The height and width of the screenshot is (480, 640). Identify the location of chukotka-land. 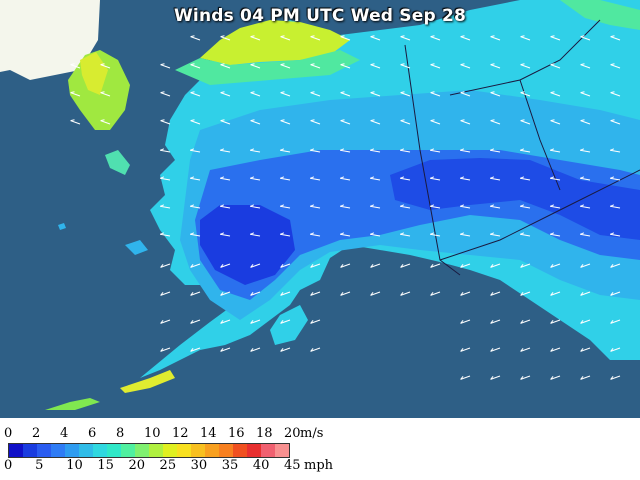
(50, 40).